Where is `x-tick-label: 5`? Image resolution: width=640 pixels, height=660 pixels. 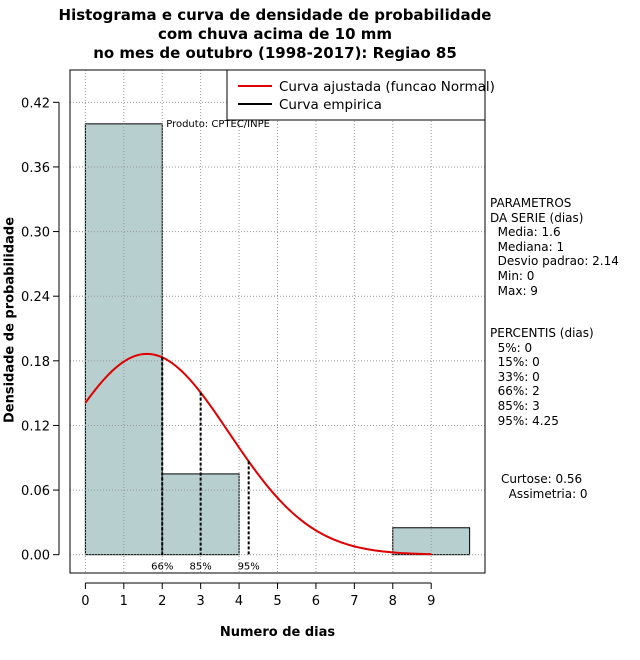 x-tick-label: 5 is located at coordinates (277, 601).